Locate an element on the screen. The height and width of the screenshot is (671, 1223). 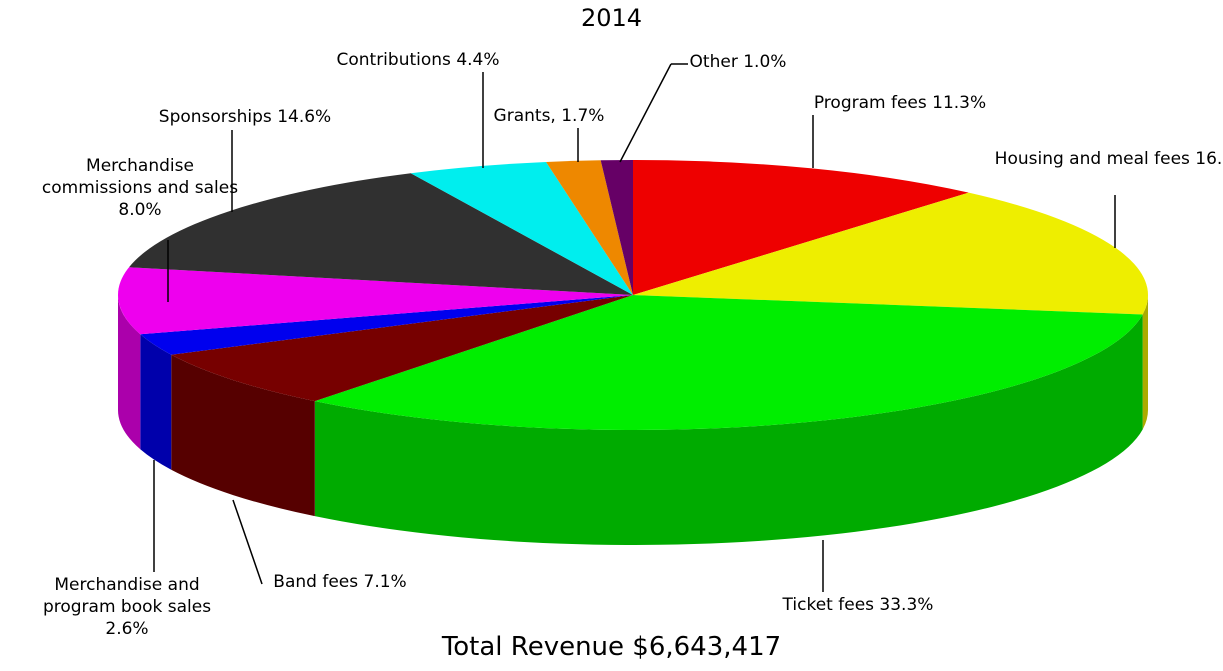
value-label: 1.0% is located at coordinates (765, 62).